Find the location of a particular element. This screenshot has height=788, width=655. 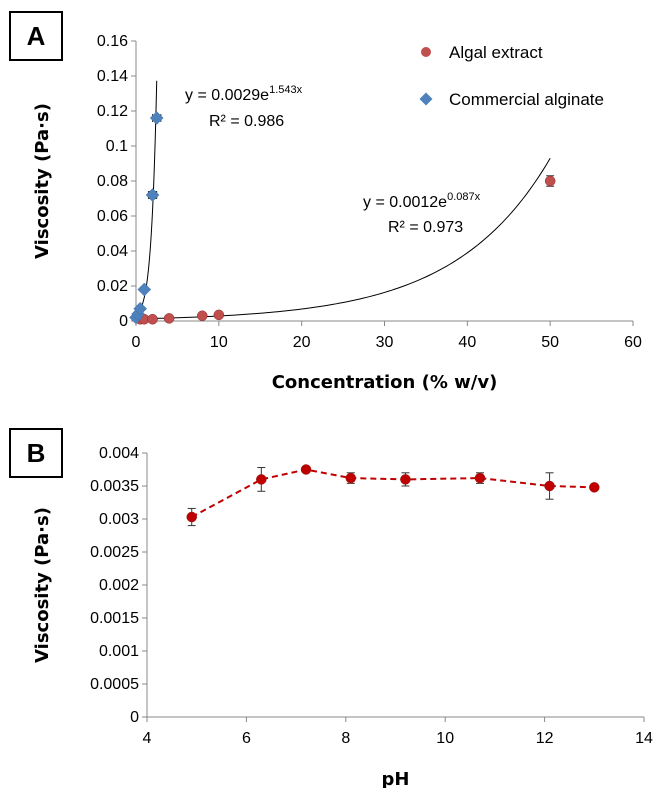

x-tick-label: 20 is located at coordinates (302, 342).